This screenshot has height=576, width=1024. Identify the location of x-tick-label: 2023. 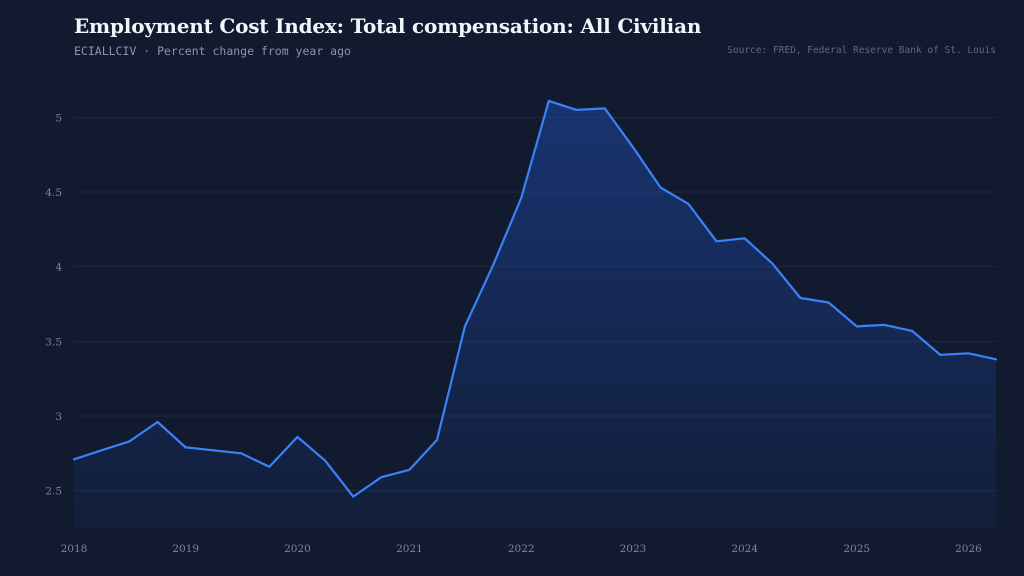
(633, 549).